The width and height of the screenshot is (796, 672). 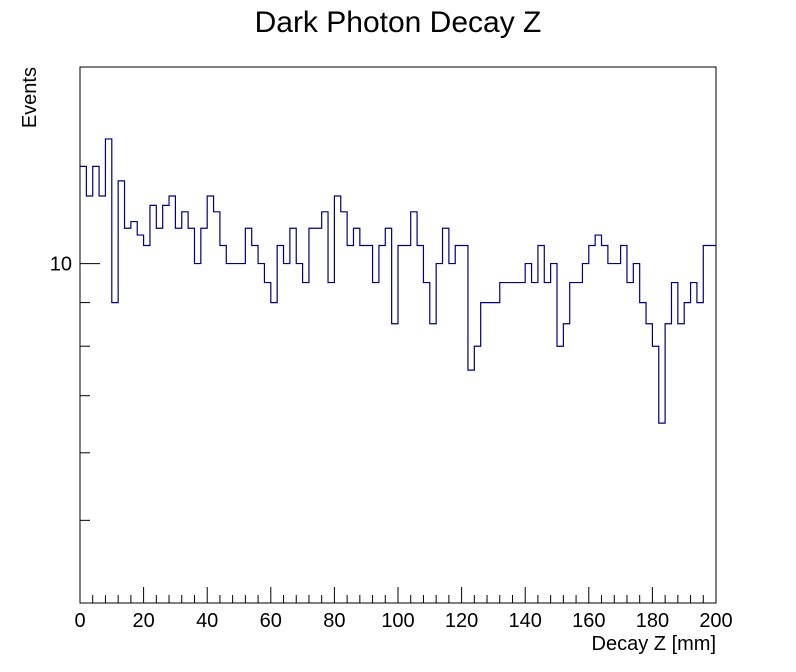 I want to click on x-axis-ticks: 0 20 40 60 80 100 120 140 160 180 200, so click(x=403, y=609).